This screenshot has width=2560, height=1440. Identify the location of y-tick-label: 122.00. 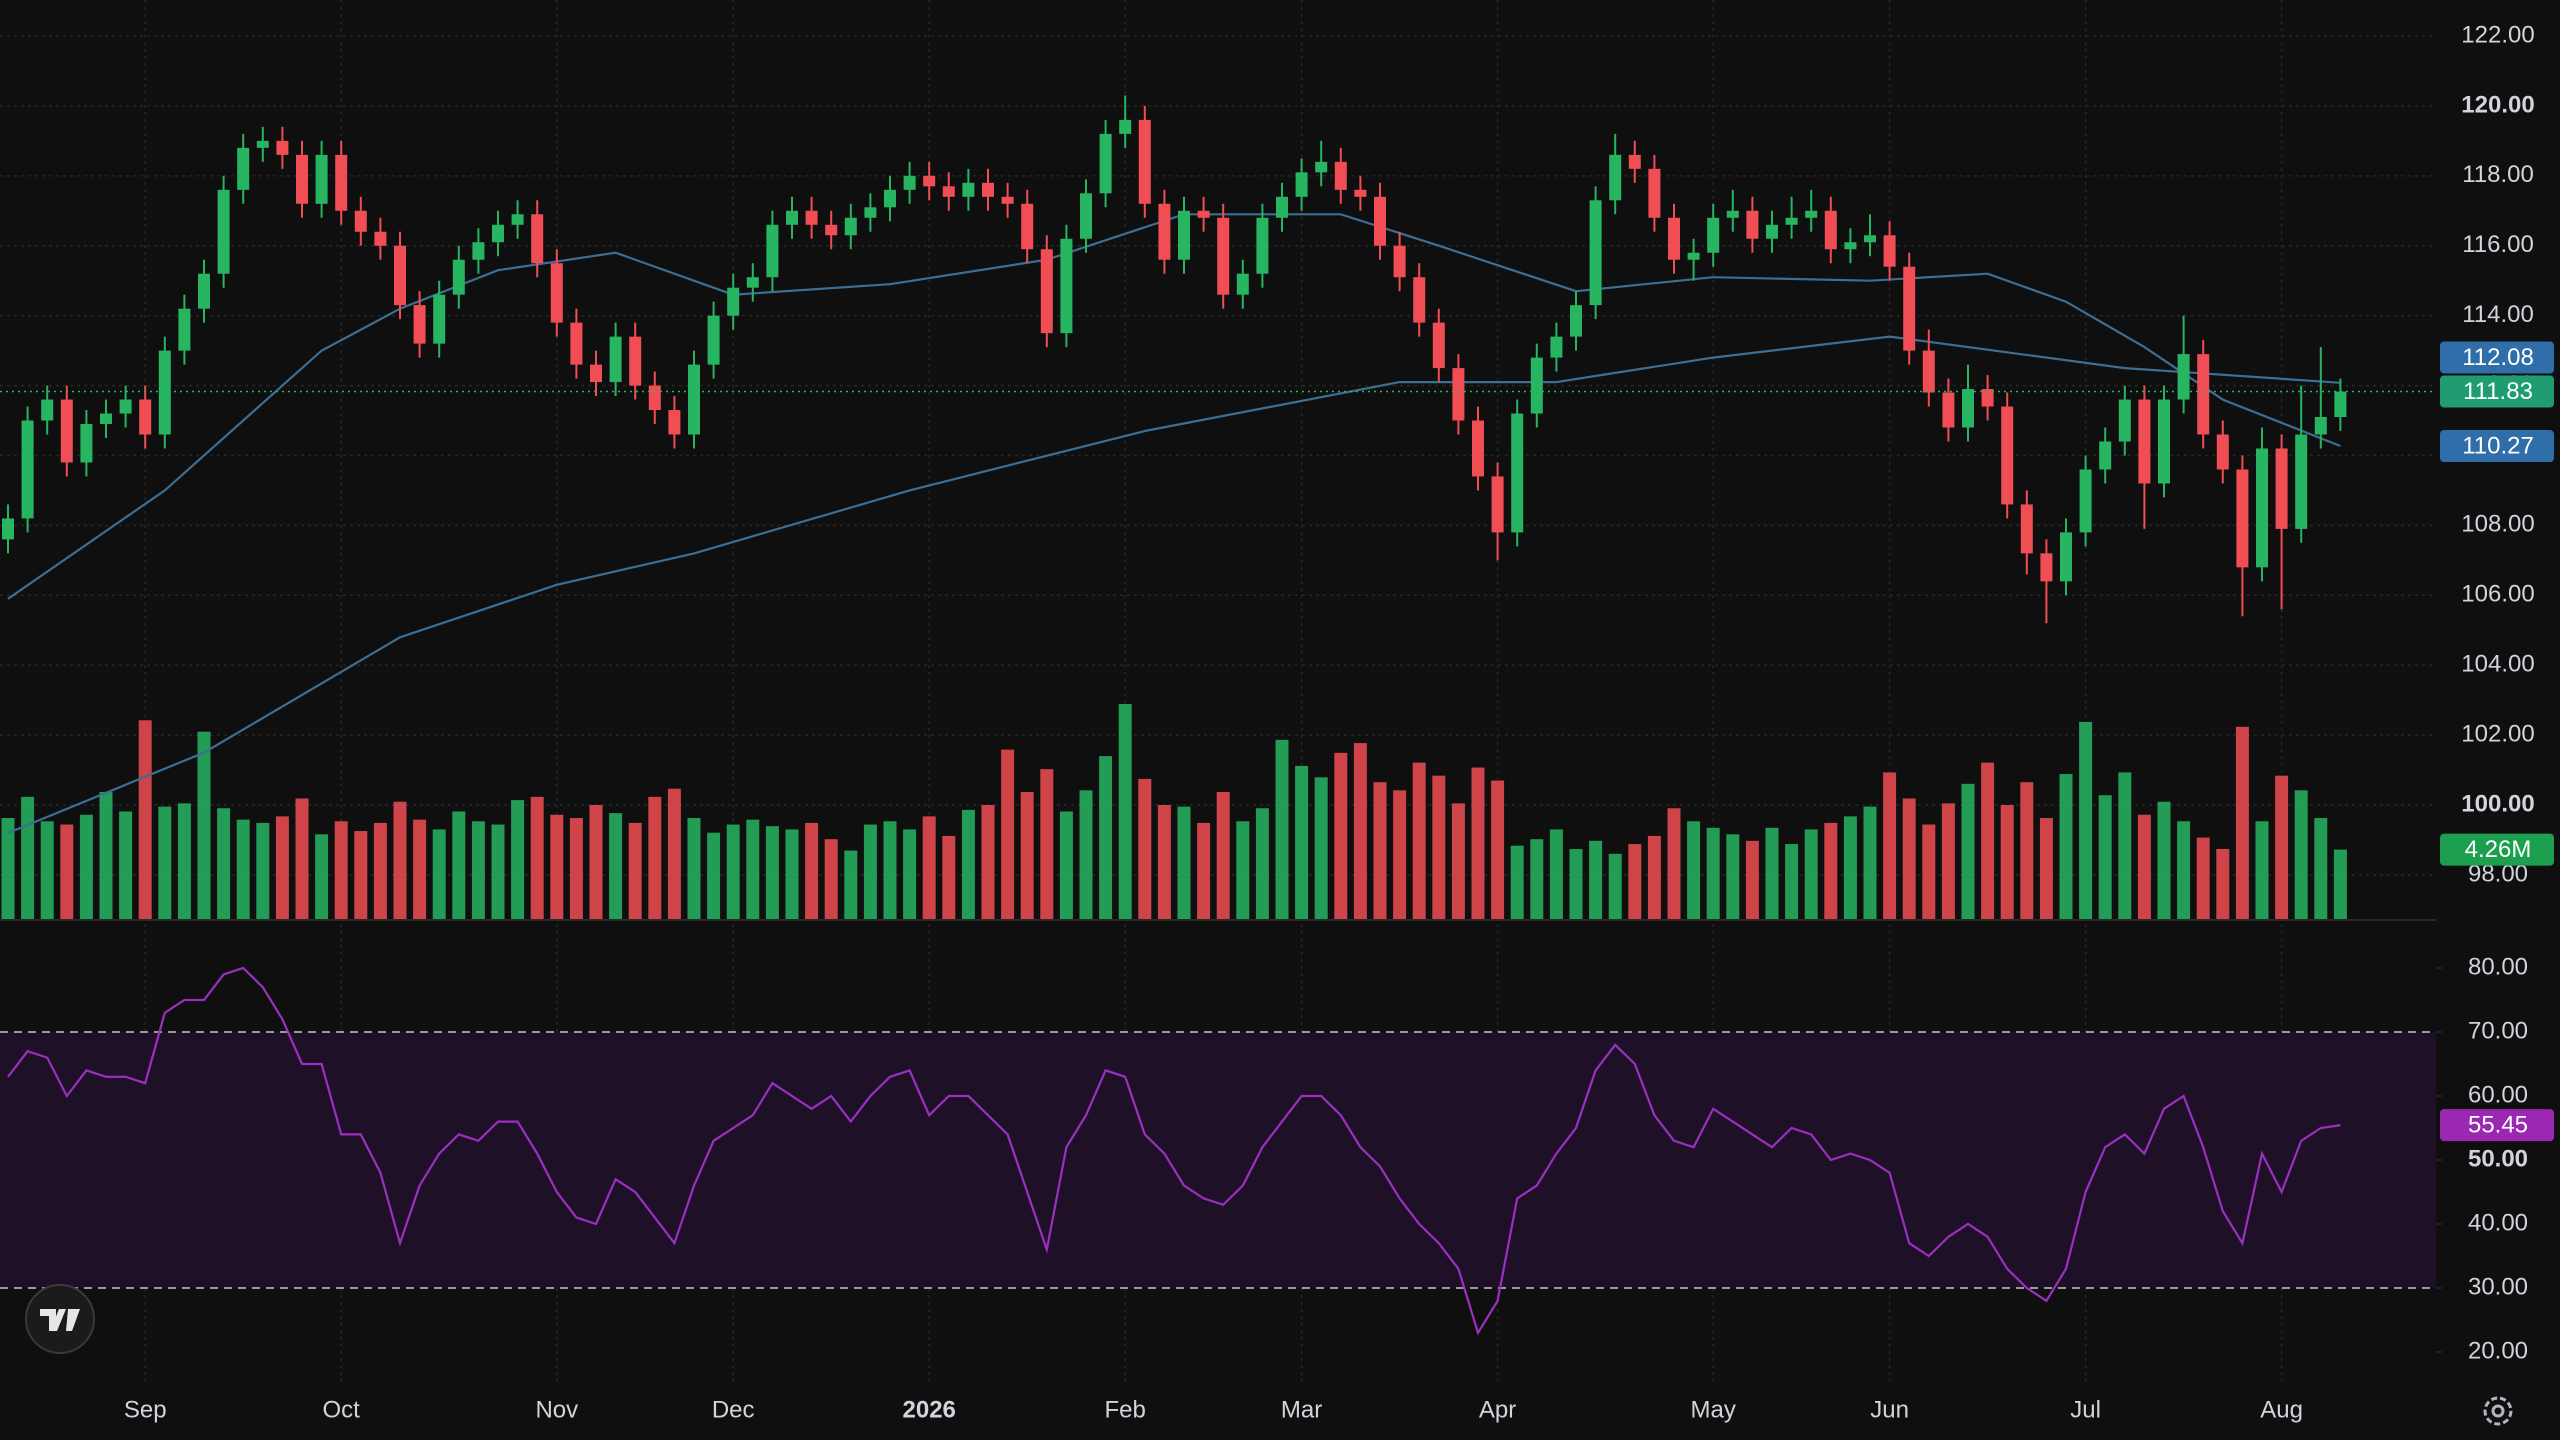
(2497, 34).